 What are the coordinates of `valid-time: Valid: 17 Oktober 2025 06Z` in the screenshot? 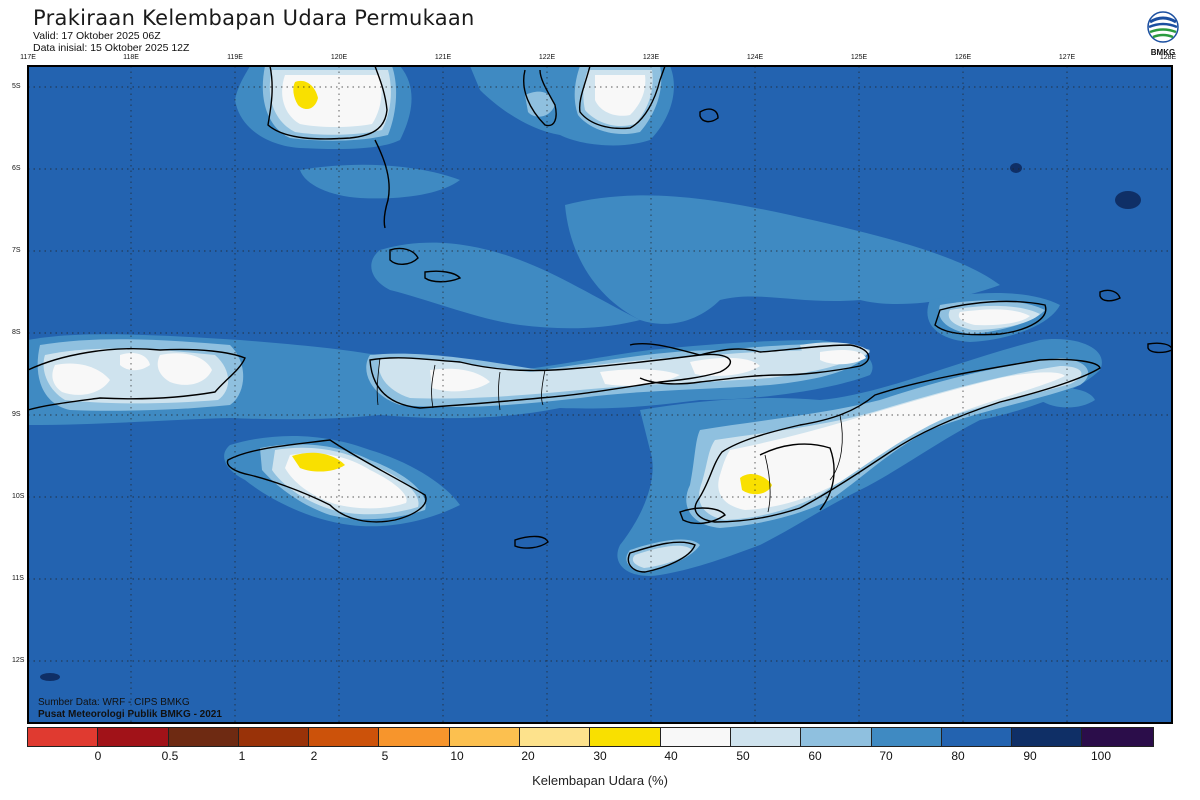 It's located at (97, 36).